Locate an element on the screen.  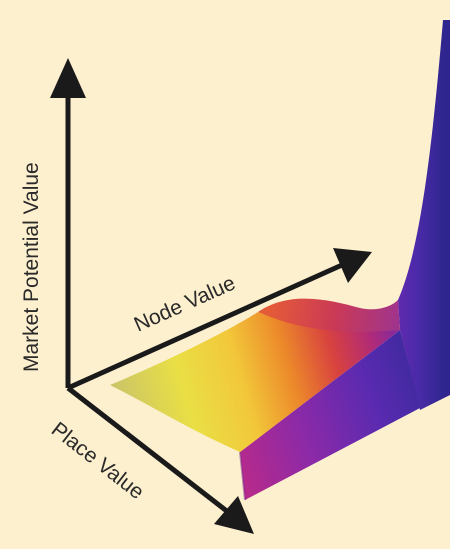
vertical-axis-arrow-icon is located at coordinates (68, 78).